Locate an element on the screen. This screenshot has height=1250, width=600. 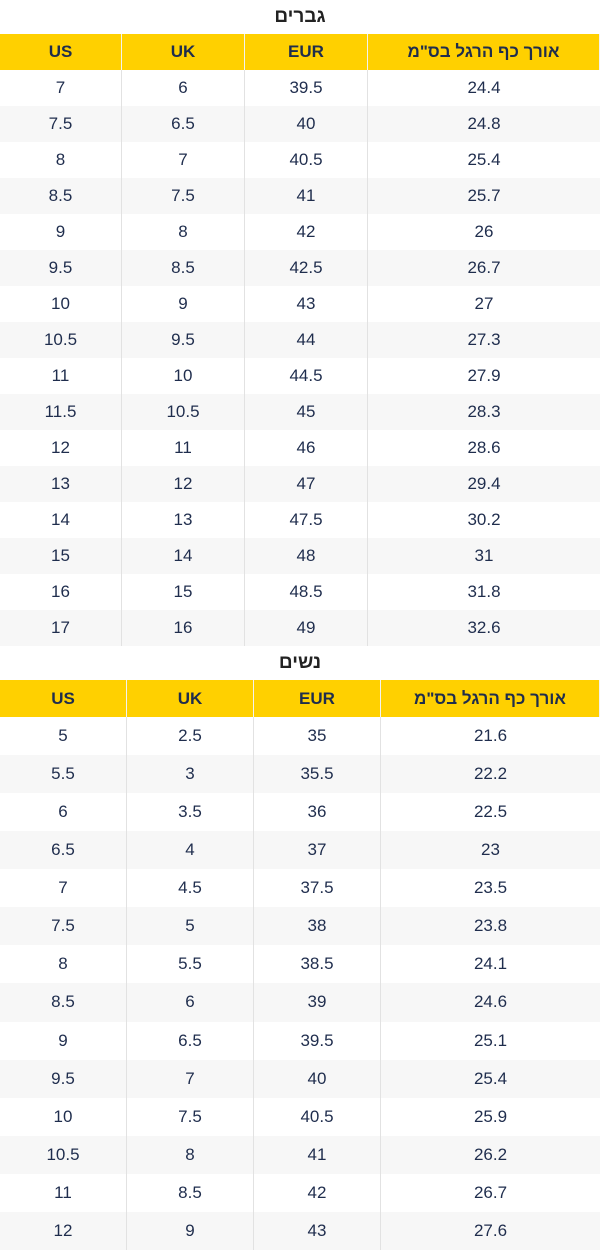
table-row: 7 6 39.5 24.4 is located at coordinates (300, 88).